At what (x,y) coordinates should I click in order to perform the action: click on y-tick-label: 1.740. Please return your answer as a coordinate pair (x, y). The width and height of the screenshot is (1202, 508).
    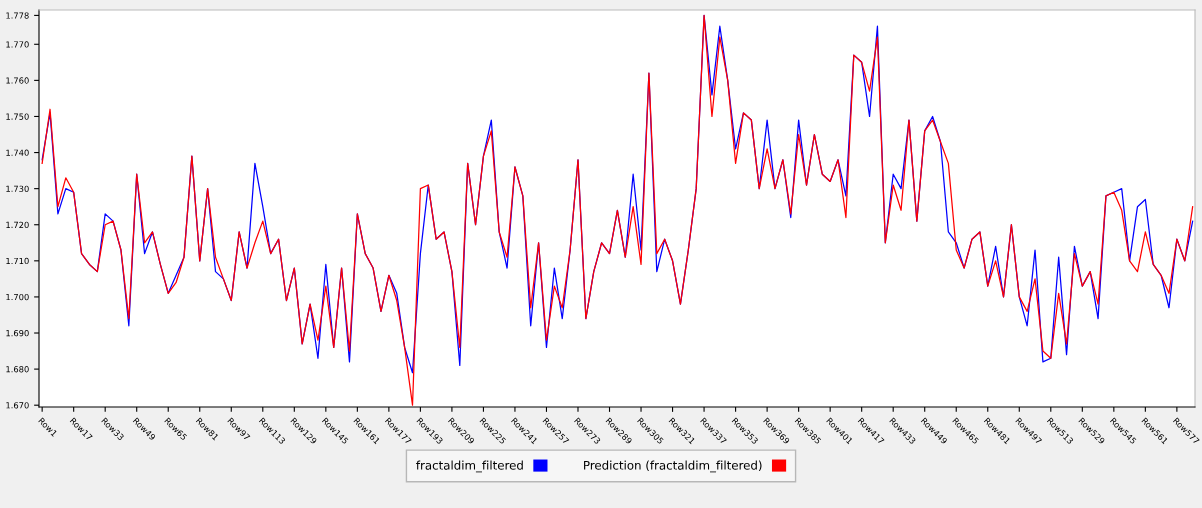
    Looking at the image, I should click on (17, 152).